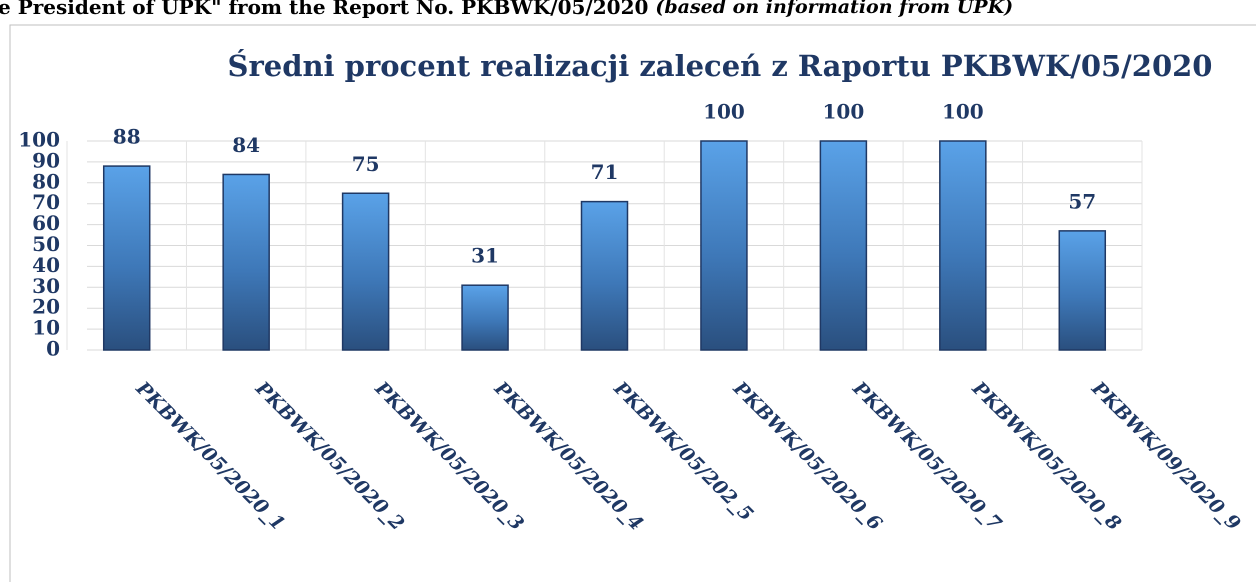 Image resolution: width=1256 pixels, height=582 pixels. Describe the element at coordinates (246, 145) in the screenshot. I see `data-label: 84` at that location.